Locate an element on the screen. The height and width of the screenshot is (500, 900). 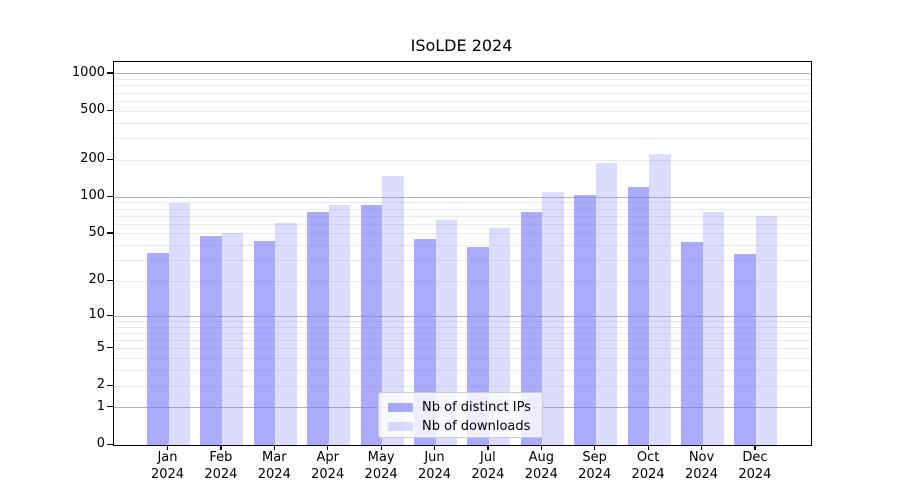
bar-distinct-ips-aug is located at coordinates (531, 328).